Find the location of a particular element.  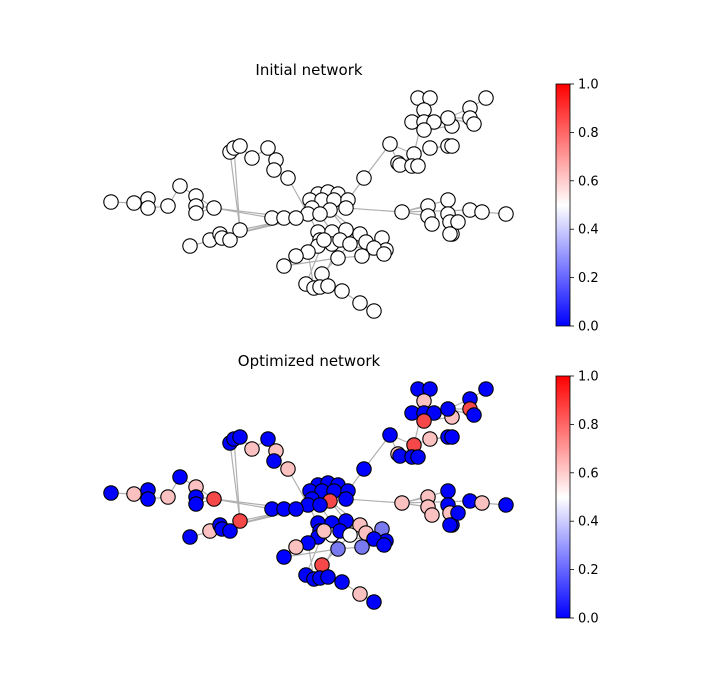

initial-network-colorbar: 0.0 0.2 0.4 0.6 0.8 1.0 is located at coordinates (577, 206).